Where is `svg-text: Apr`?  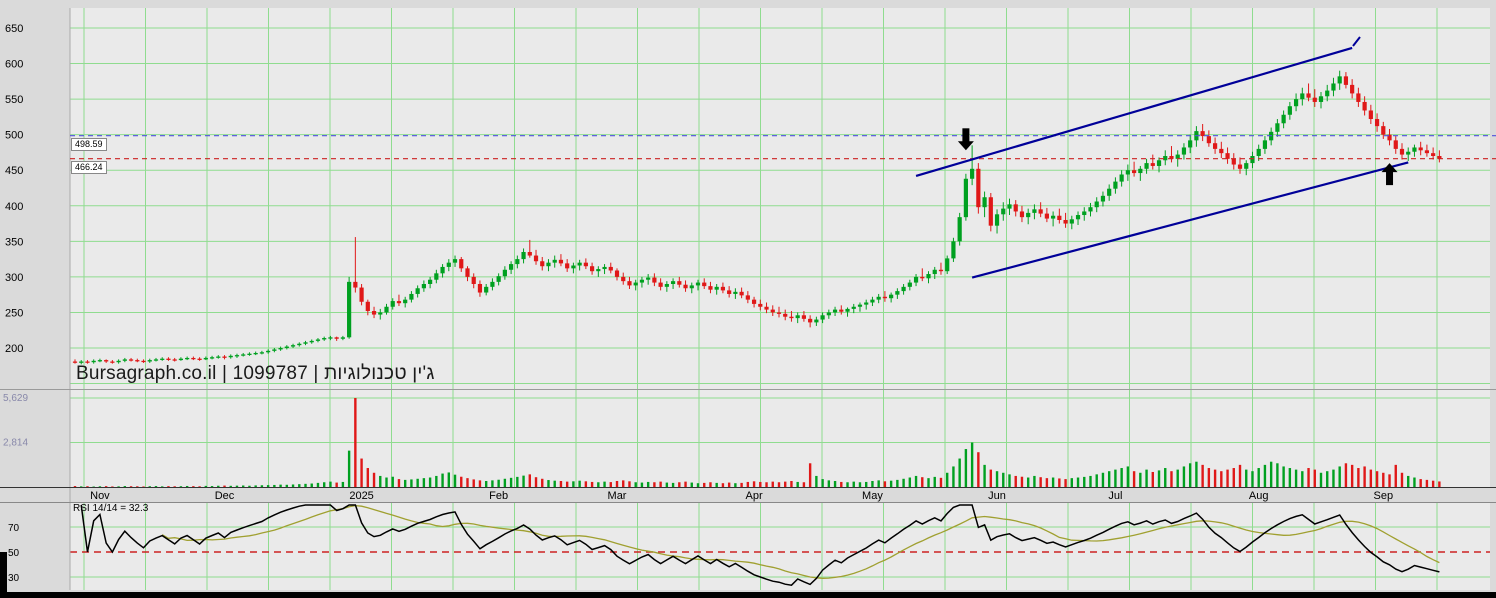
svg-text: Apr is located at coordinates (754, 496).